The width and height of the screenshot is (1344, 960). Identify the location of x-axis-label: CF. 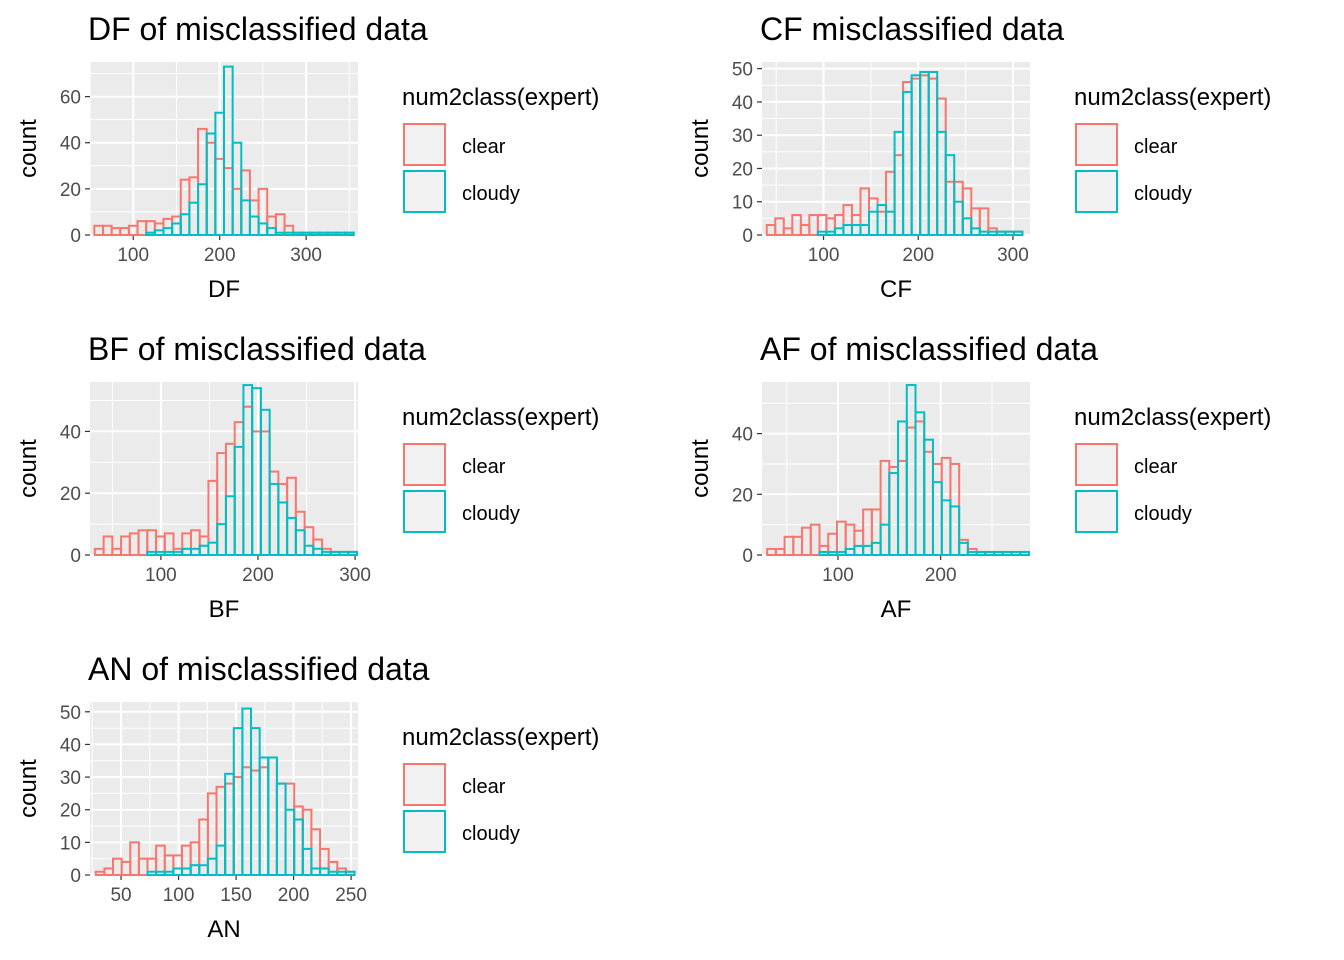
(896, 289).